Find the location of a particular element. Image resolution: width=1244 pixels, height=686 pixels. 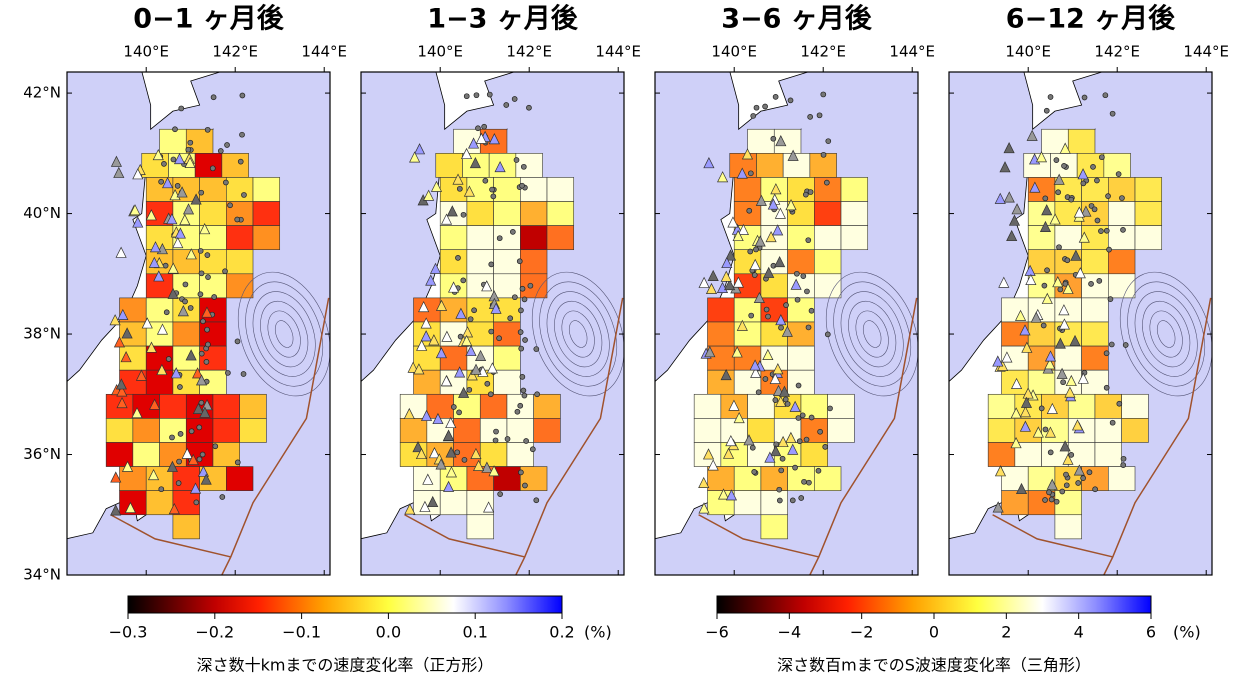

panel-title: 3−6 ヶ月後 is located at coordinates (797, 19).